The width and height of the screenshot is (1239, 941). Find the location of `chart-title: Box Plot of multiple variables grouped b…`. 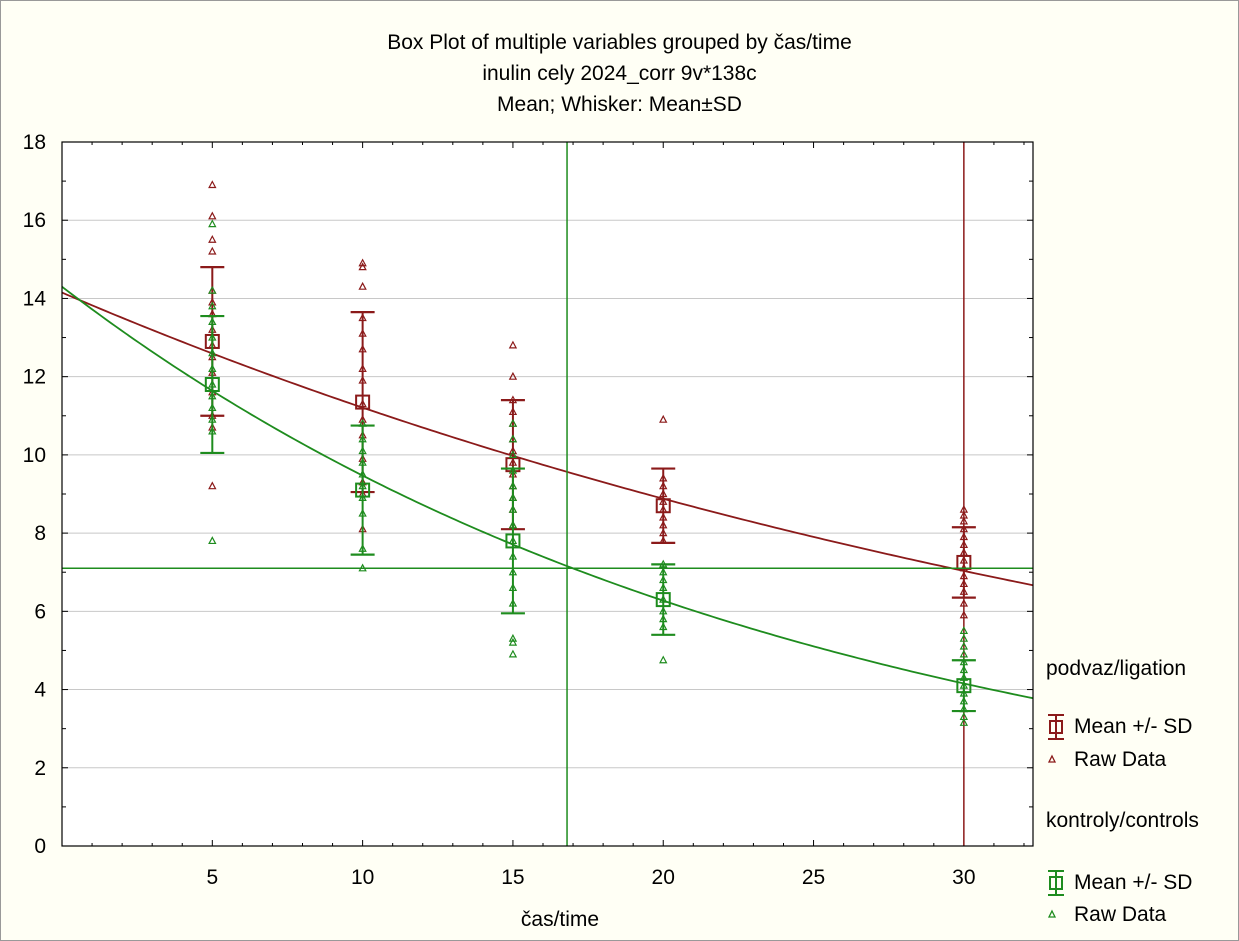

chart-title: Box Plot of multiple variables grouped b… is located at coordinates (619, 42).